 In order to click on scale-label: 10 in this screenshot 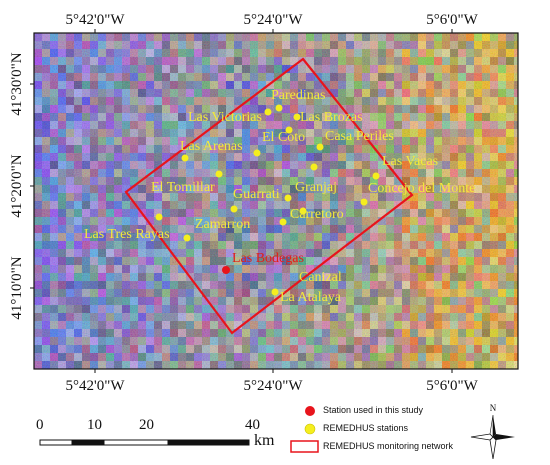, I will do `click(94, 425)`.